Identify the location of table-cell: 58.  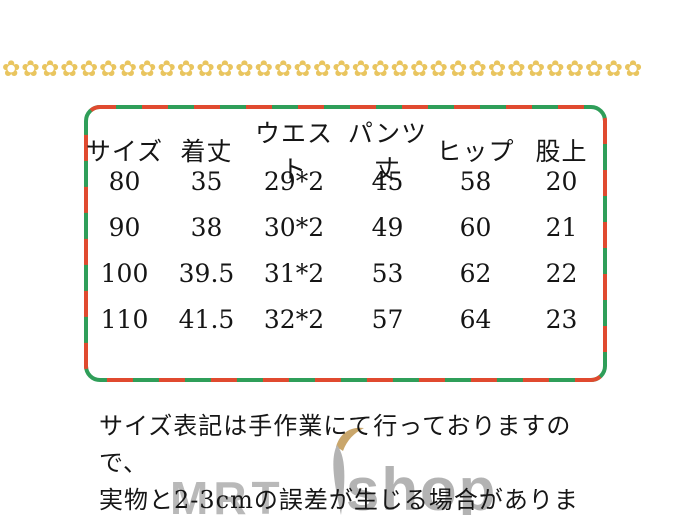
(475, 181).